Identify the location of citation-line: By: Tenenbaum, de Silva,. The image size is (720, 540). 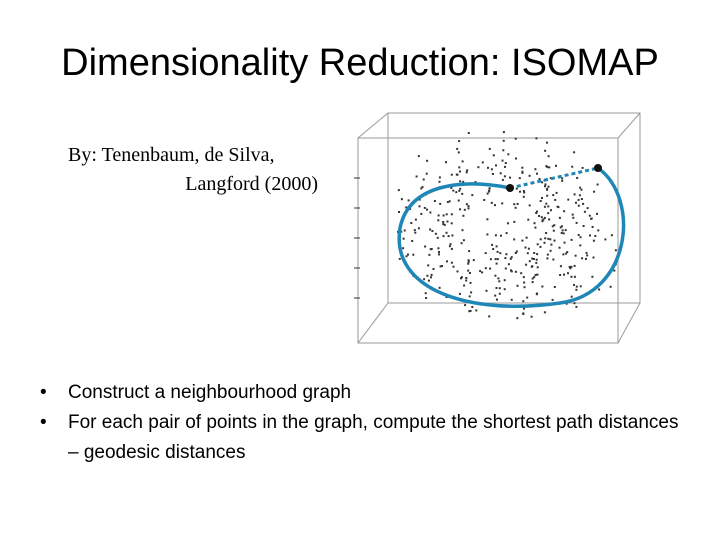
(171, 155).